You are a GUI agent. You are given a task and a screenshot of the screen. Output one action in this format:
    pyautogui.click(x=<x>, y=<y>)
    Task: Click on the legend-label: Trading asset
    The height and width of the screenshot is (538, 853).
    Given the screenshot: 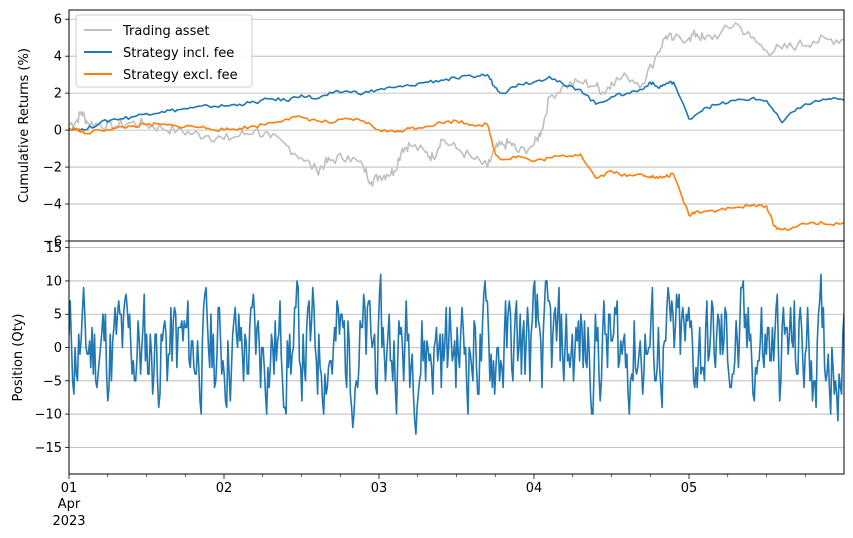 What is the action you would take?
    pyautogui.click(x=165, y=31)
    